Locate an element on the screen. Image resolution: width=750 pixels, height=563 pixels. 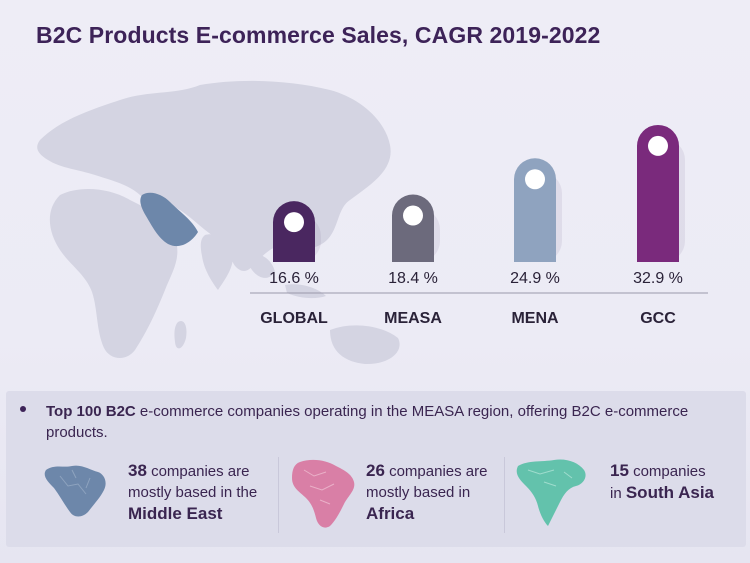
category-label: GCC is located at coordinates (658, 318).